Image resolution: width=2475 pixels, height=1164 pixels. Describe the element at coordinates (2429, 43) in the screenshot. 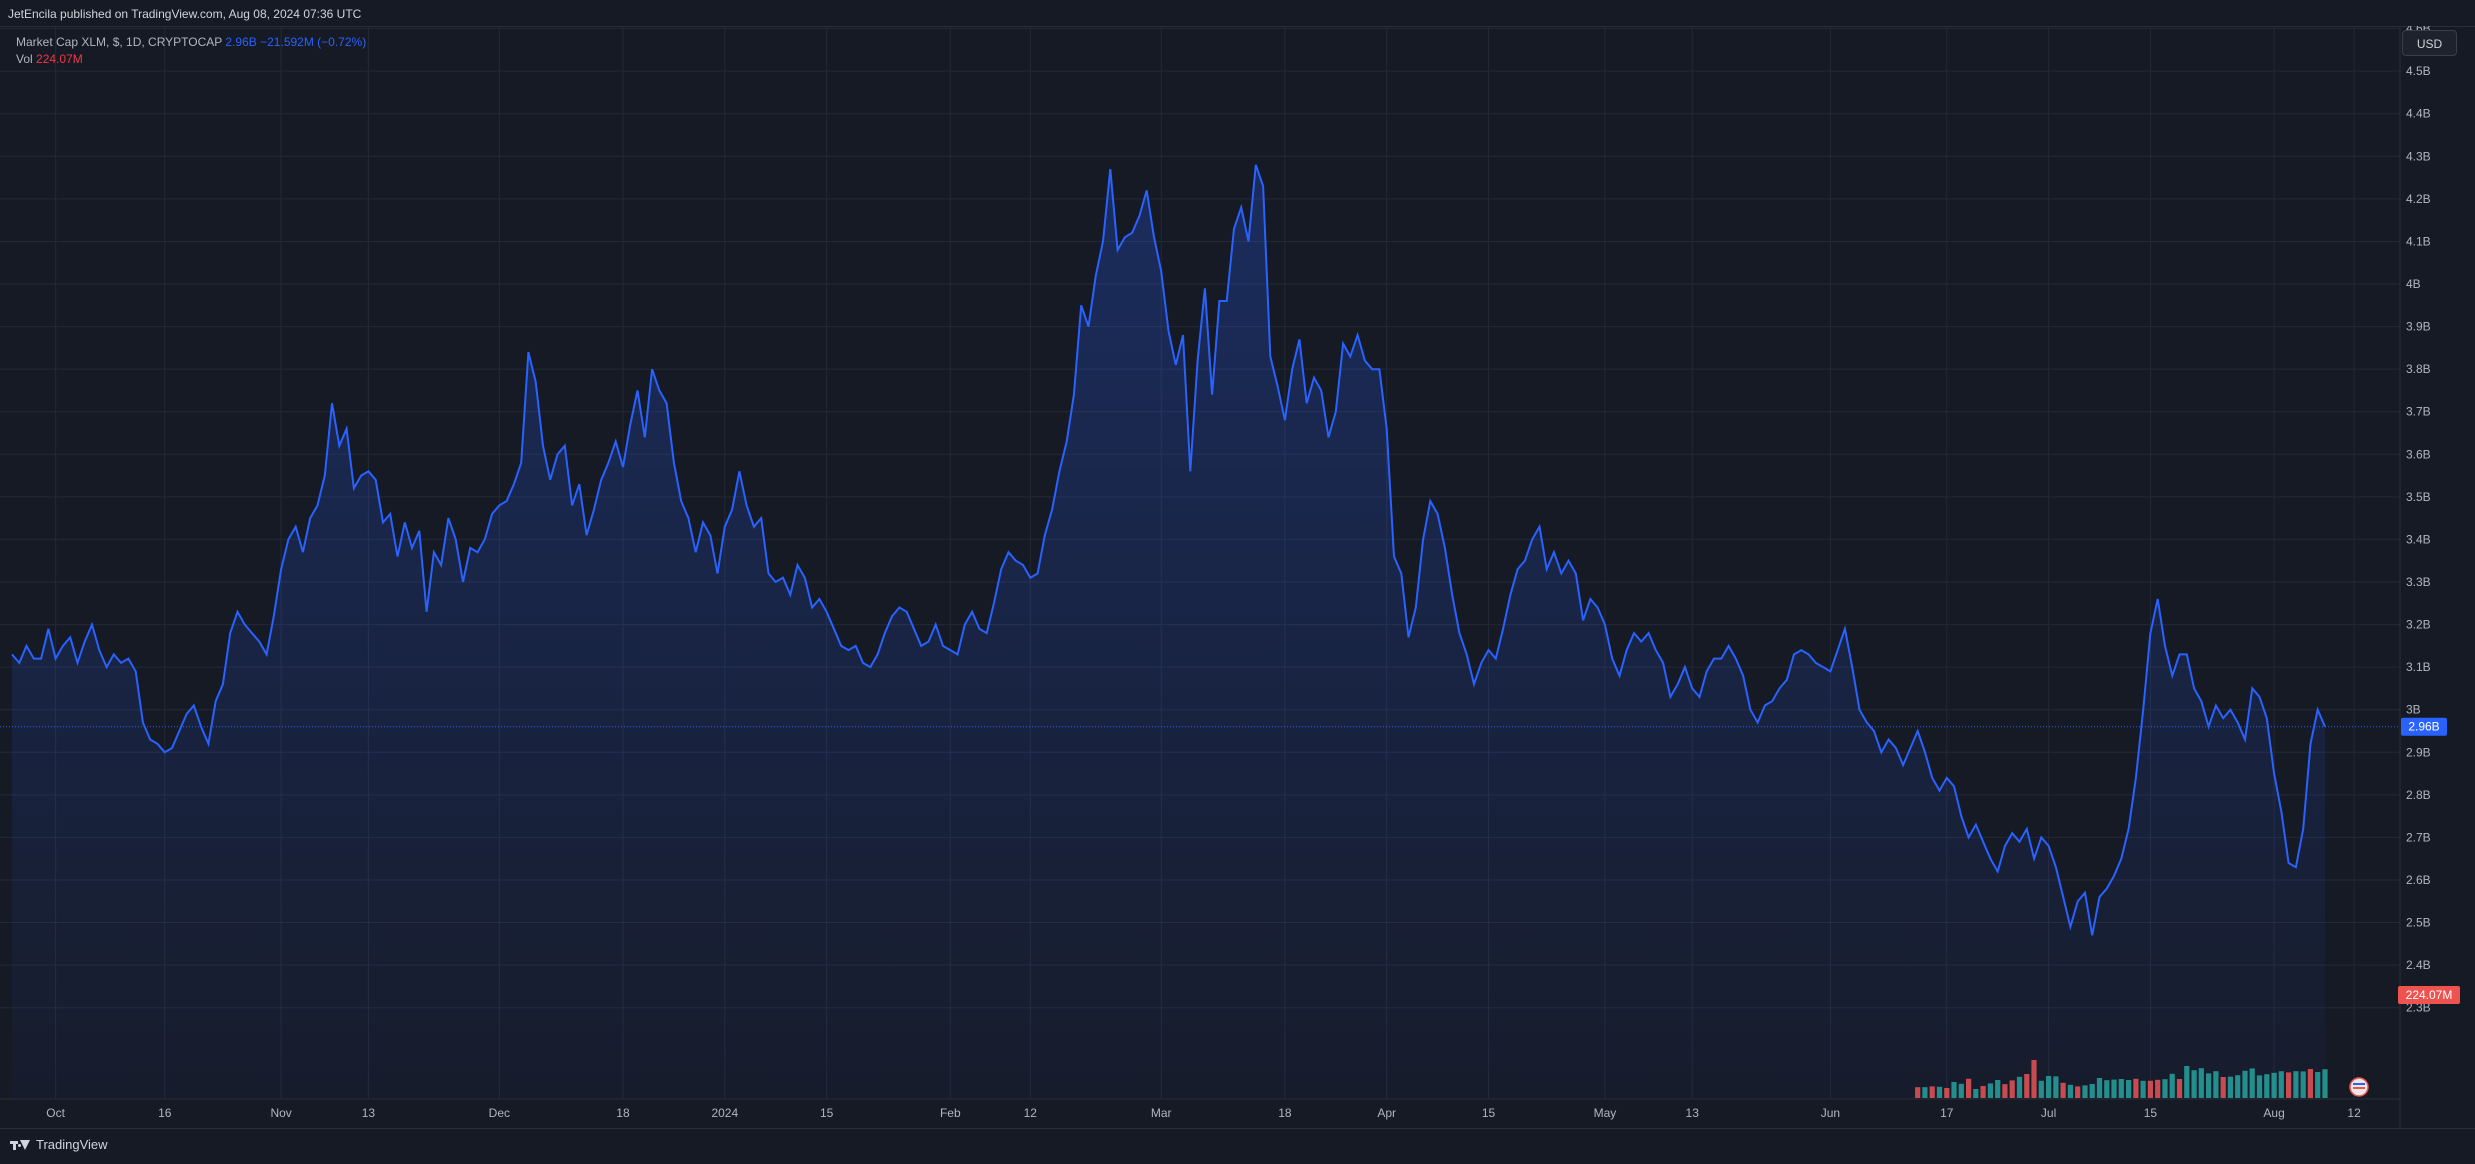

I see `currency-button: USD` at that location.